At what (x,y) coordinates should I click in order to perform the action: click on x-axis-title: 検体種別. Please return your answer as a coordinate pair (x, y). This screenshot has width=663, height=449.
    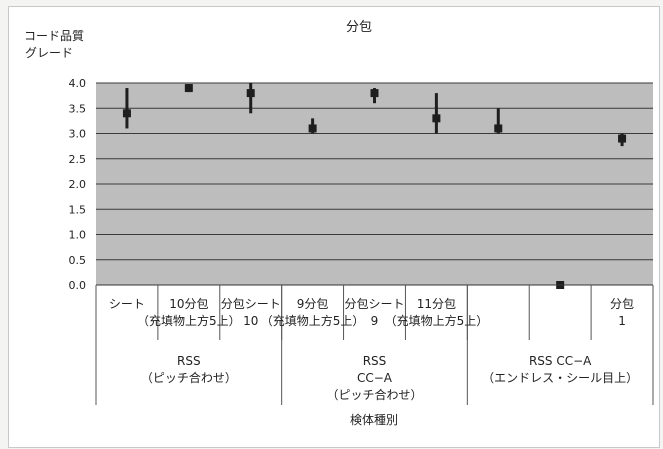
    Looking at the image, I should click on (374, 420).